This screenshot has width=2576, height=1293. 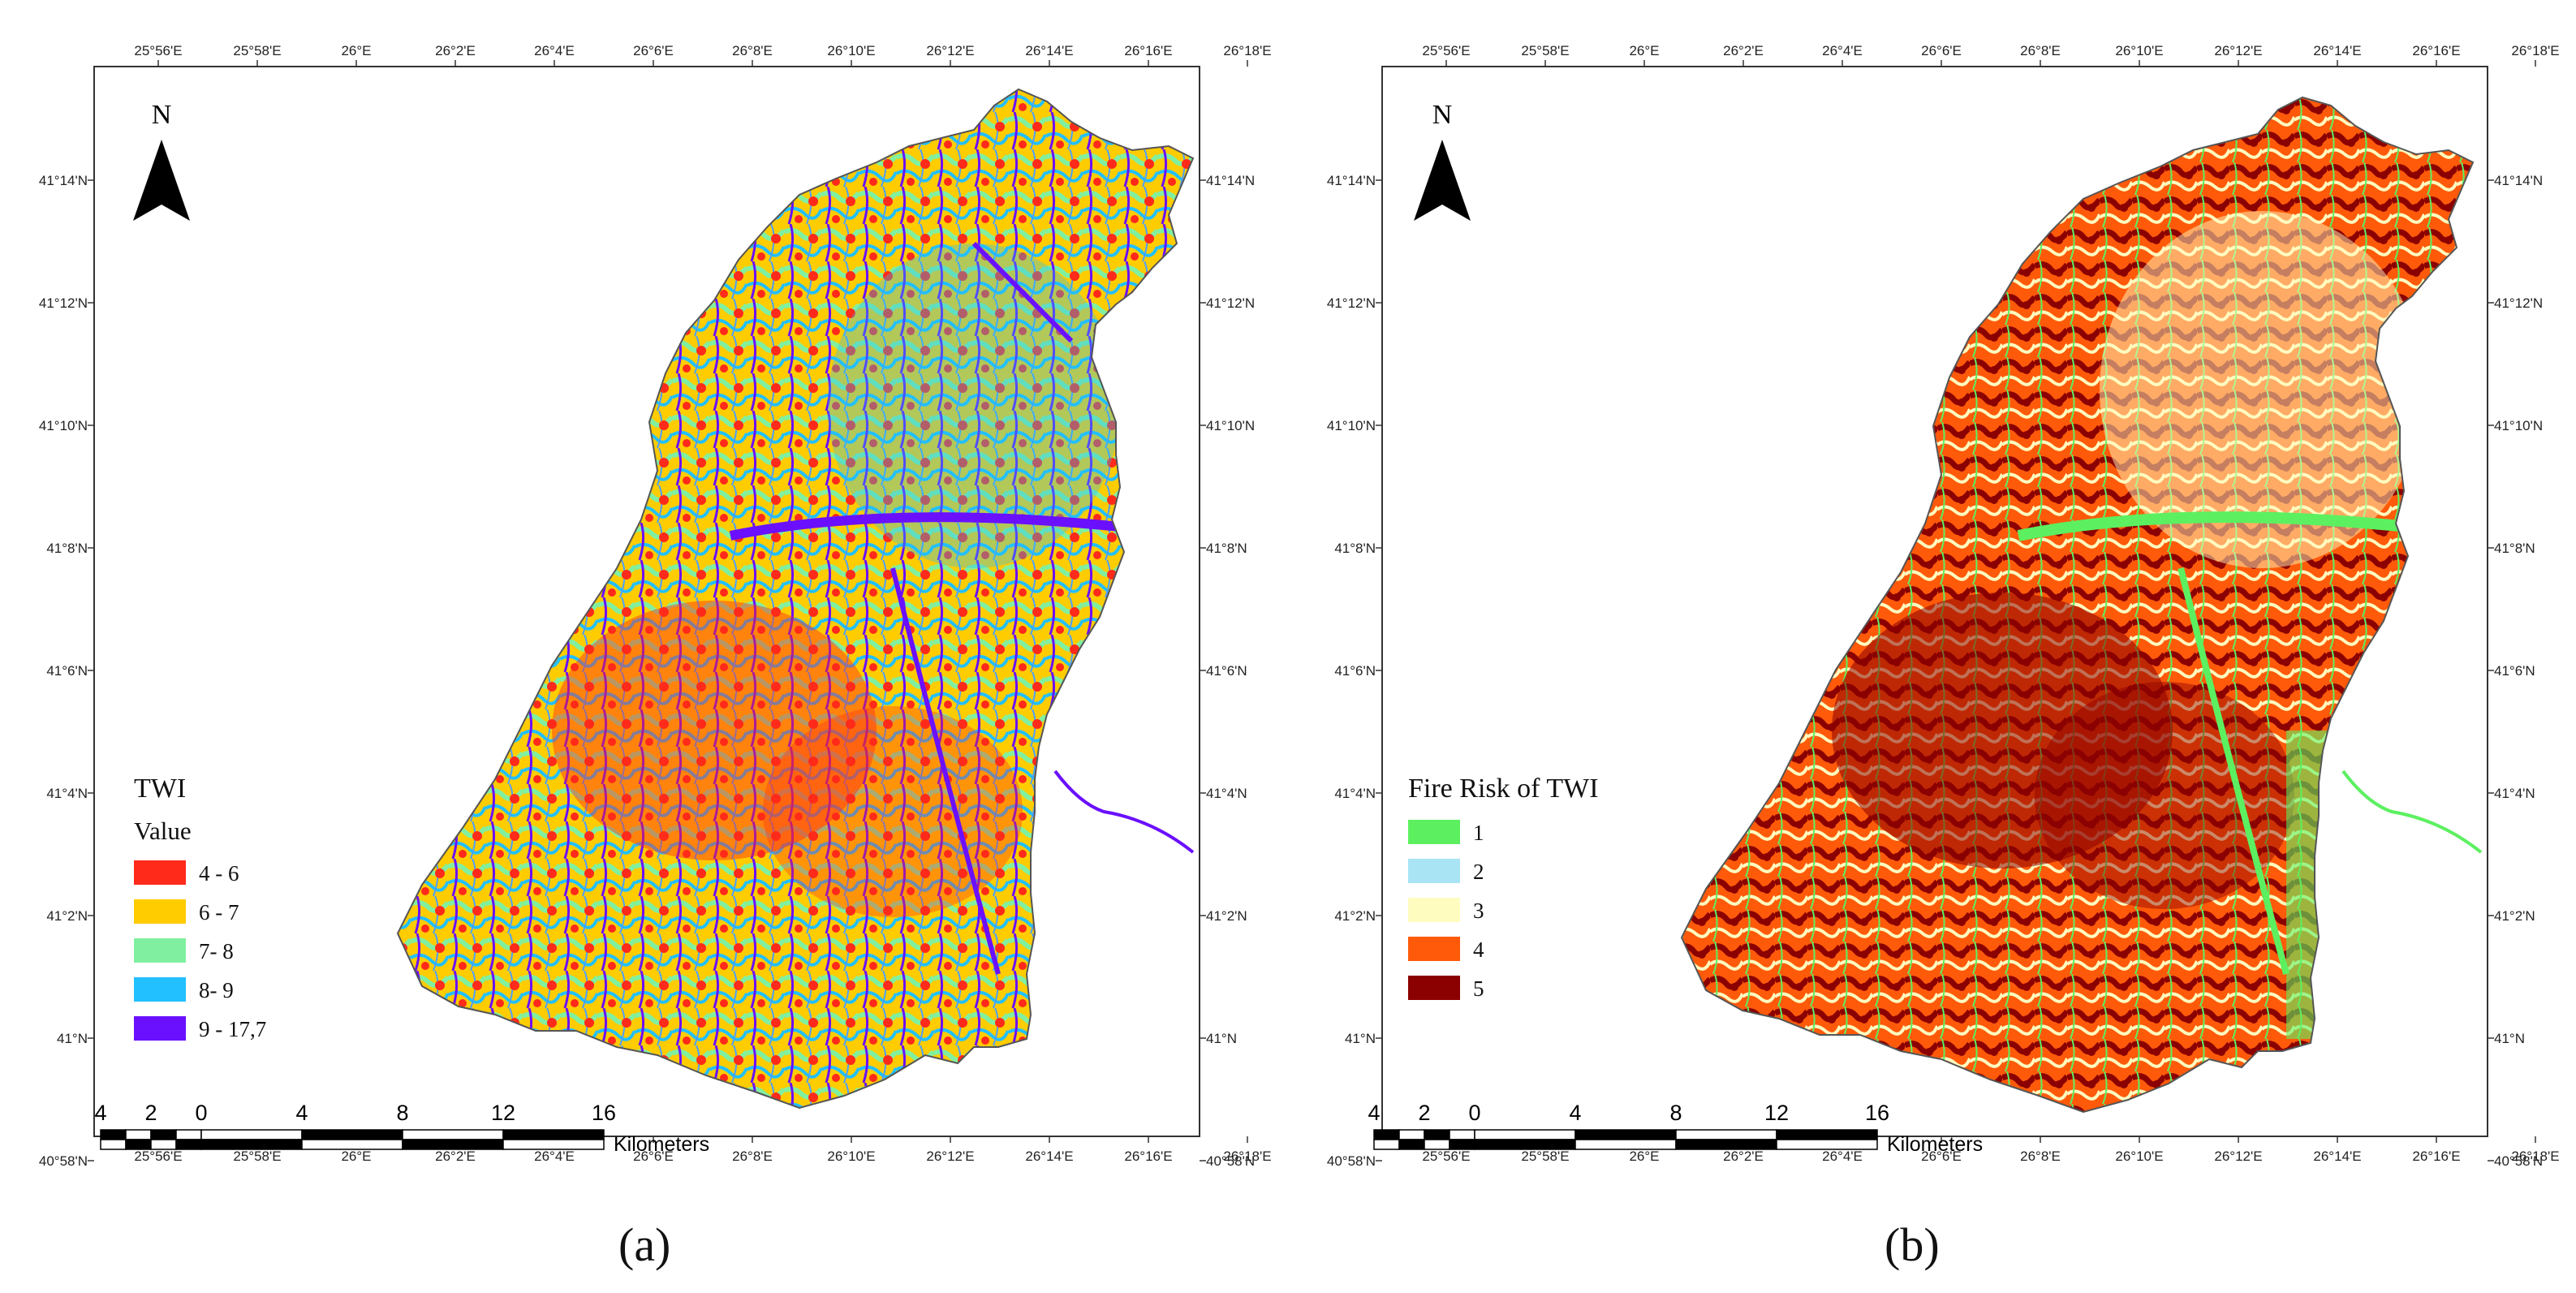 I want to click on legend-label: 1, so click(x=1479, y=833).